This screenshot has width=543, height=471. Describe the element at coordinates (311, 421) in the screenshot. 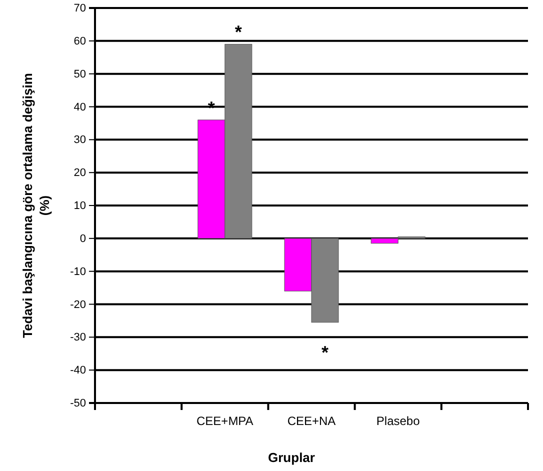

I see `x-tick-label: CEE+NA` at that location.